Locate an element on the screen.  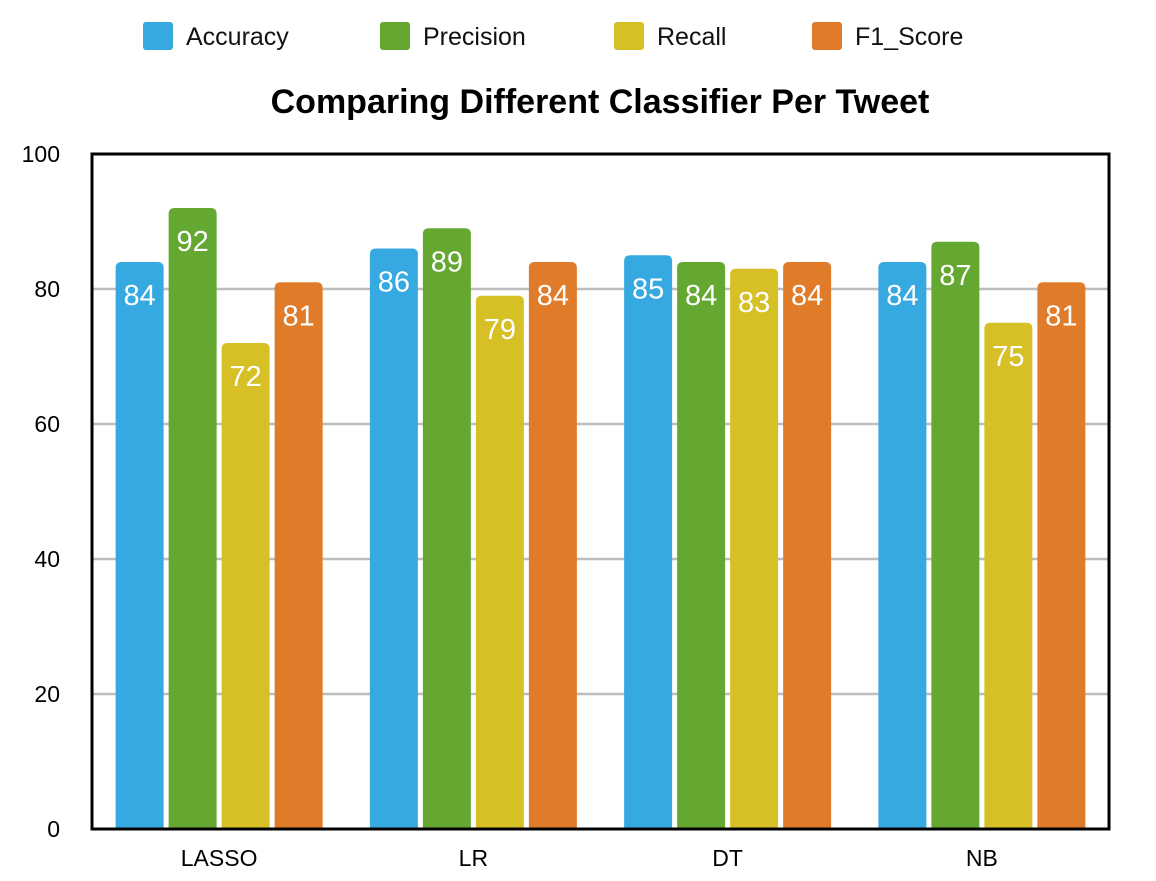
legend-label: Precision is located at coordinates (474, 37).